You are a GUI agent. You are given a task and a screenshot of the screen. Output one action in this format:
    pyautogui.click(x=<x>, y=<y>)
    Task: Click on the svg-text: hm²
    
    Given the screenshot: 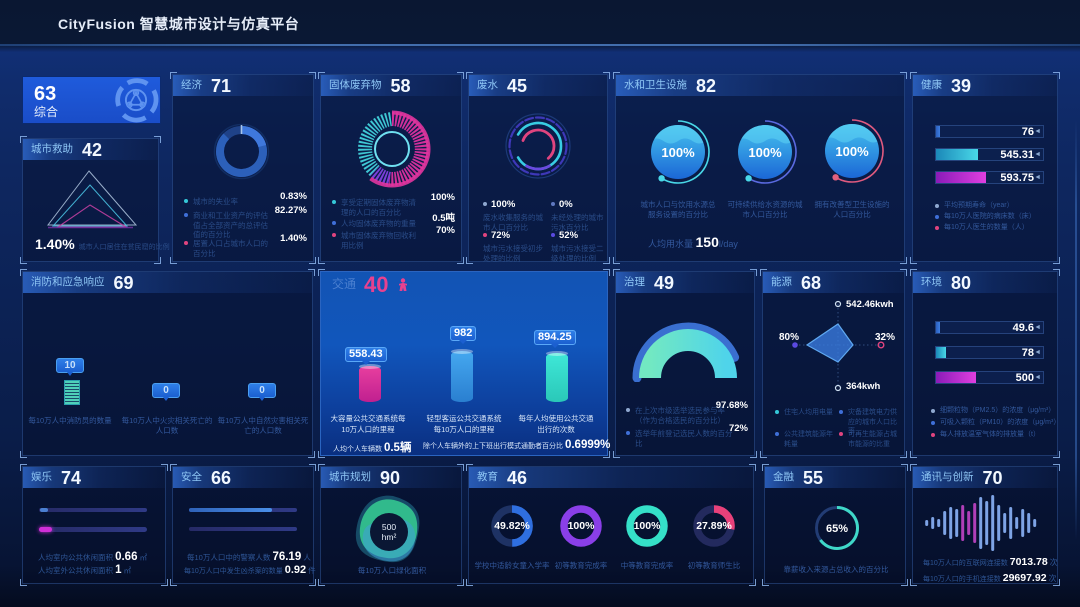 What is the action you would take?
    pyautogui.click(x=389, y=537)
    